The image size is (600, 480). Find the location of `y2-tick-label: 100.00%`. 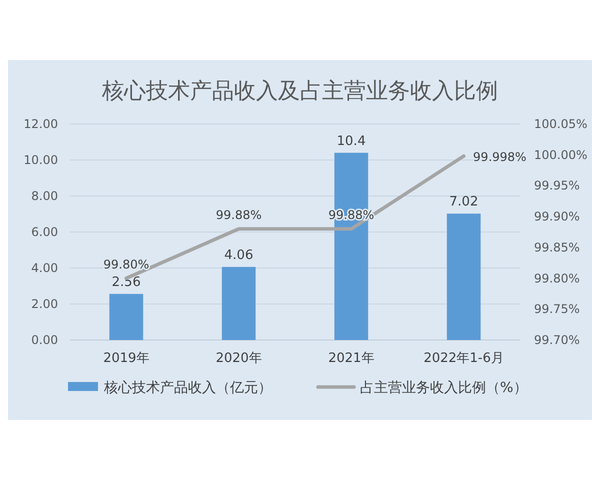

y2-tick-label: 100.00% is located at coordinates (561, 155).